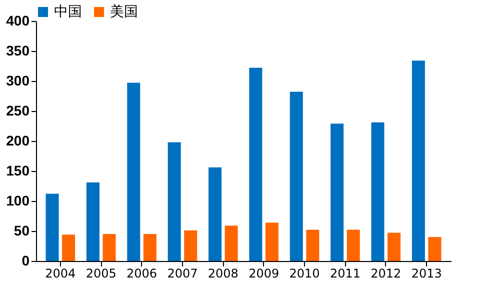  What do you see at coordinates (101, 273) in the screenshot?
I see `x-tick-label: 2005` at bounding box center [101, 273].